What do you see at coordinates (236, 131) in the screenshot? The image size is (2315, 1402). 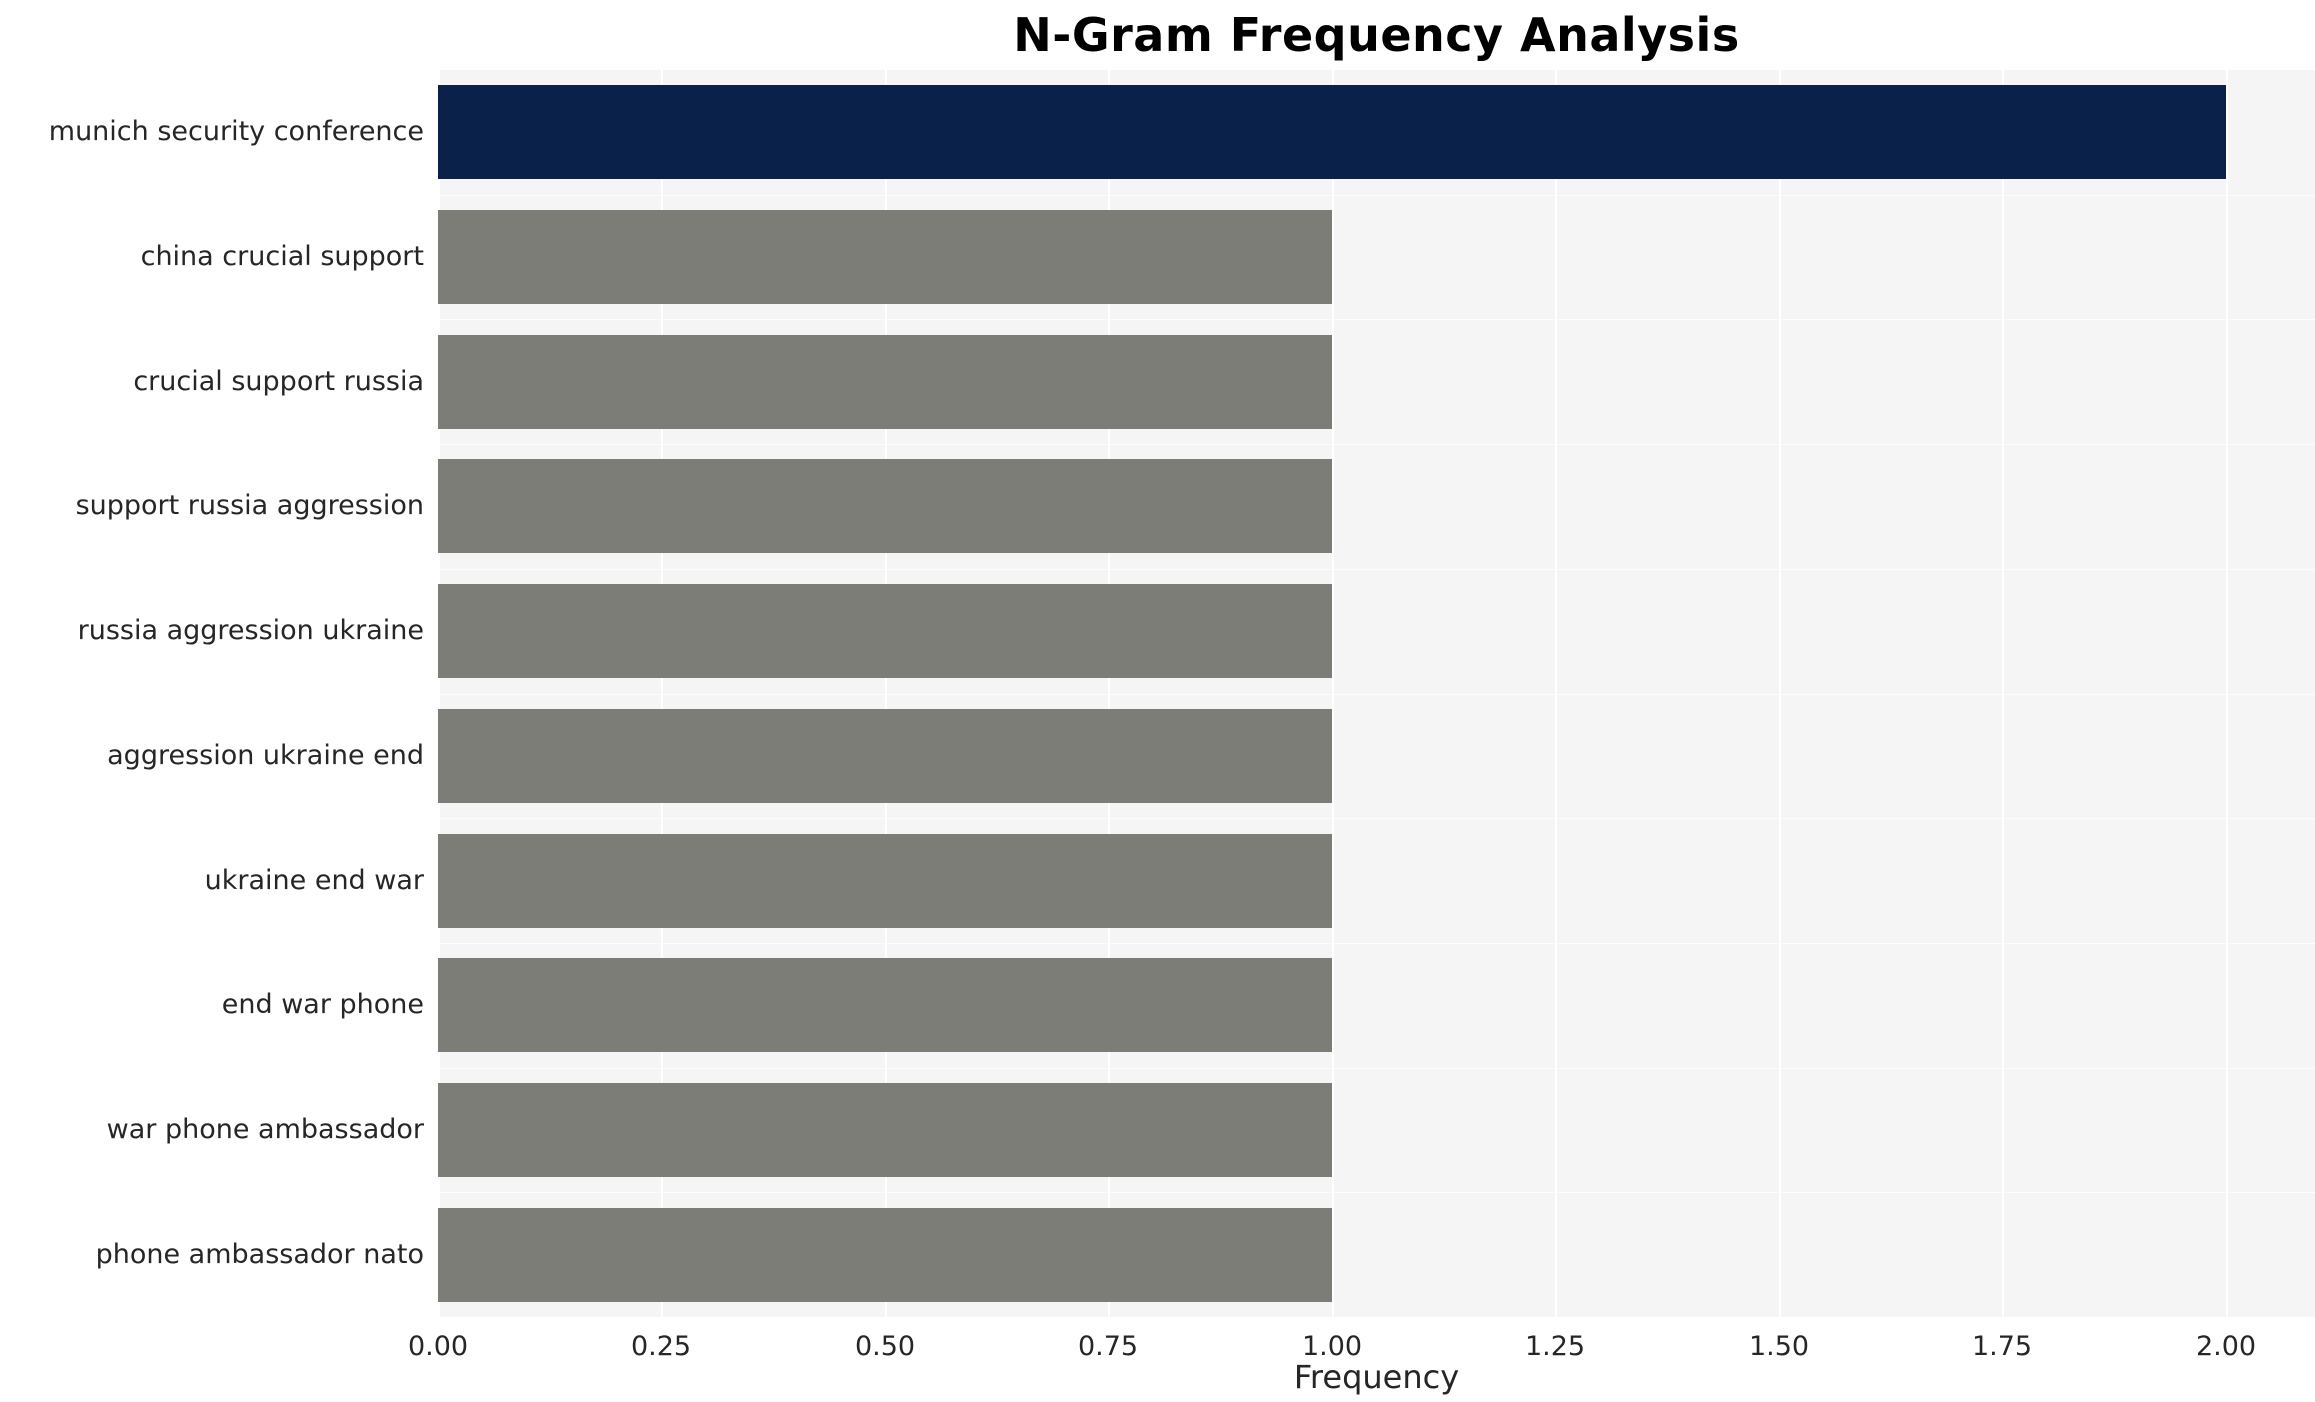 I see `y-tick-label: munich security conference` at bounding box center [236, 131].